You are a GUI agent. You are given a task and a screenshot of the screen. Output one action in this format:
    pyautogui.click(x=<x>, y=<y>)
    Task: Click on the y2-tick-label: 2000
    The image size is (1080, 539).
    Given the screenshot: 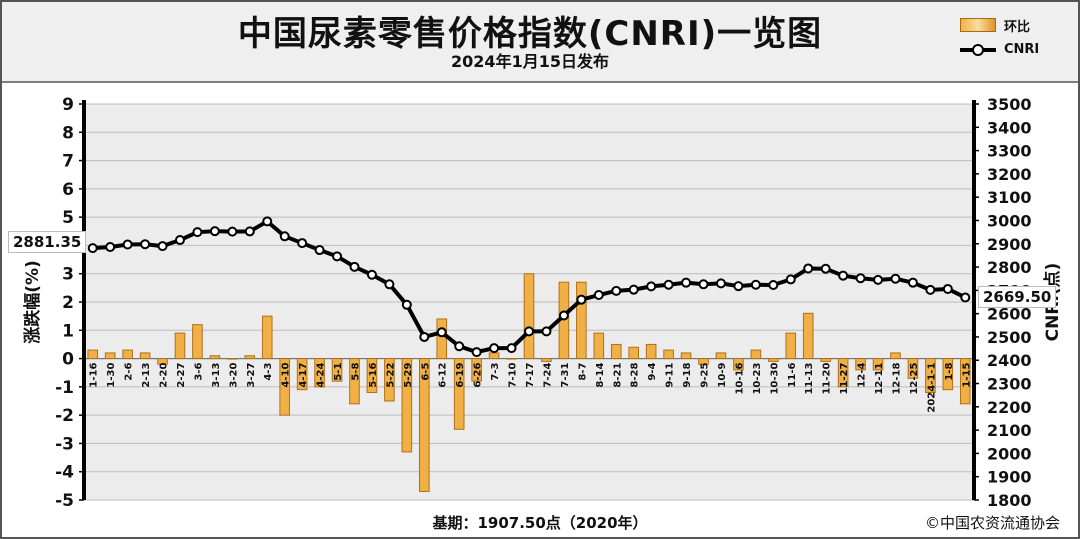 What is the action you would take?
    pyautogui.click(x=1009, y=453)
    